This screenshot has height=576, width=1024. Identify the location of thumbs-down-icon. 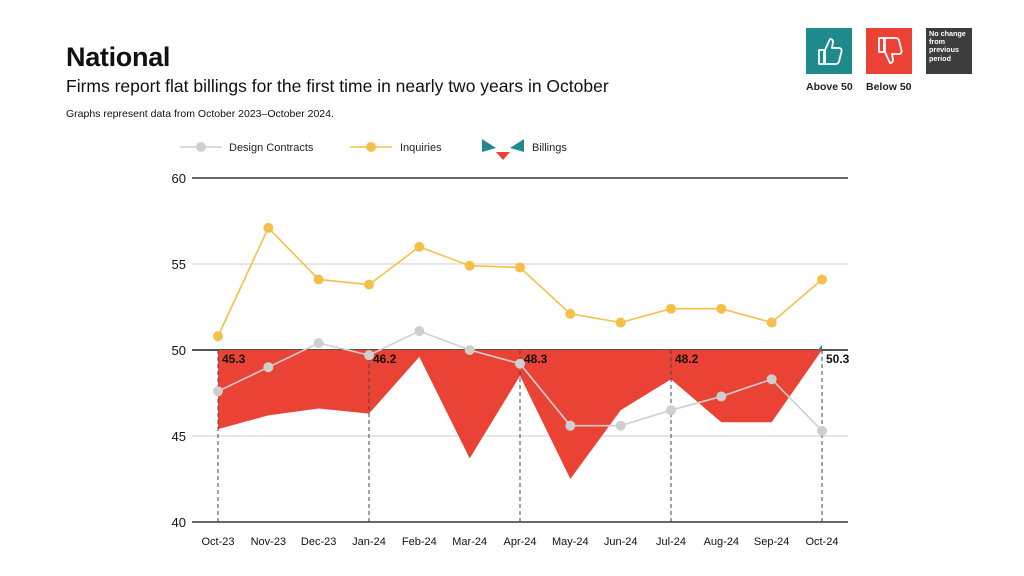
(890, 50).